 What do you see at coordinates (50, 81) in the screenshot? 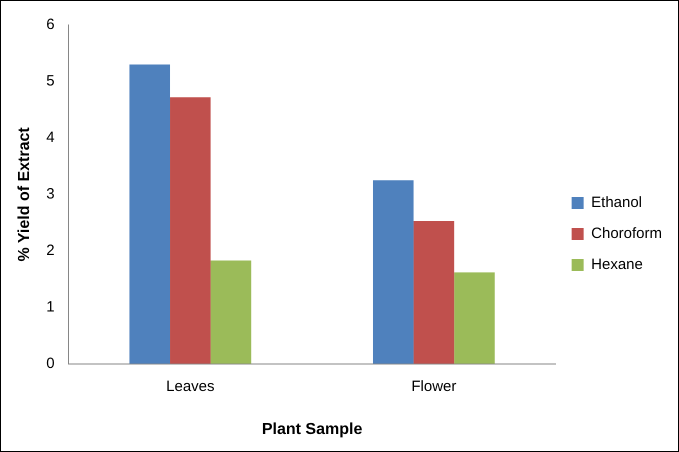
I see `y-tick-label: 5` at bounding box center [50, 81].